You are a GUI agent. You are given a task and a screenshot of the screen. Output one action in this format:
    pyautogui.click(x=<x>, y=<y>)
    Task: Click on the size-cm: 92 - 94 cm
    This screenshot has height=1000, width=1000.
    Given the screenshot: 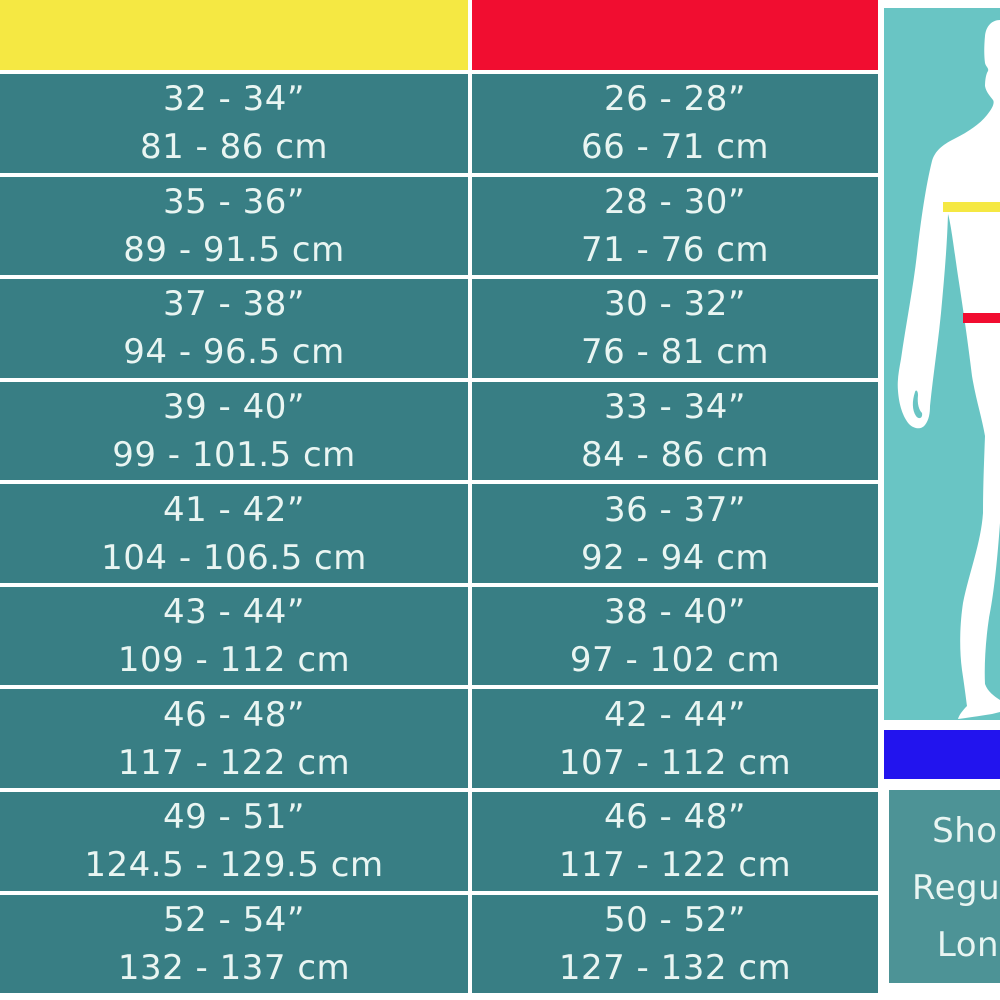 What is the action you would take?
    pyautogui.click(x=675, y=557)
    